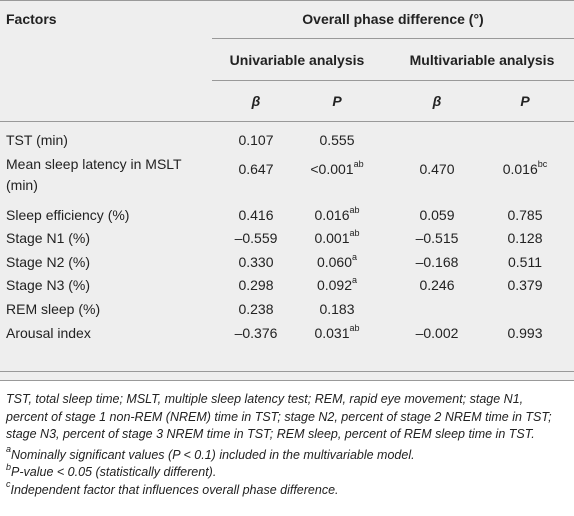 This screenshot has width=574, height=516. Describe the element at coordinates (68, 215) in the screenshot. I see `factor-cell: Sleep efficiency (%)` at that location.